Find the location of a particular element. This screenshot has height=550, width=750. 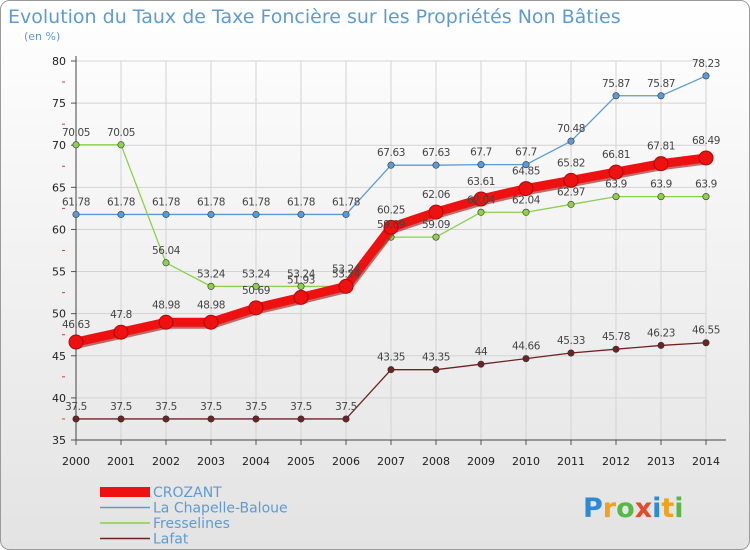

x-tick-label: 2012 is located at coordinates (616, 461).